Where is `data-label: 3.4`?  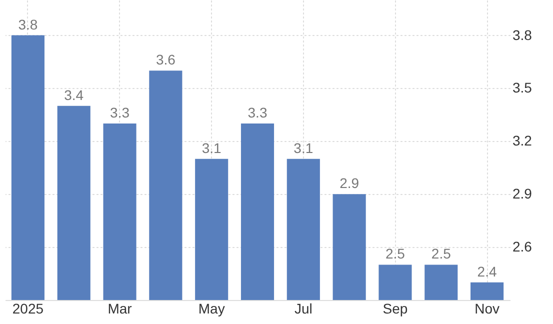
data-label: 3.4 is located at coordinates (74, 94).